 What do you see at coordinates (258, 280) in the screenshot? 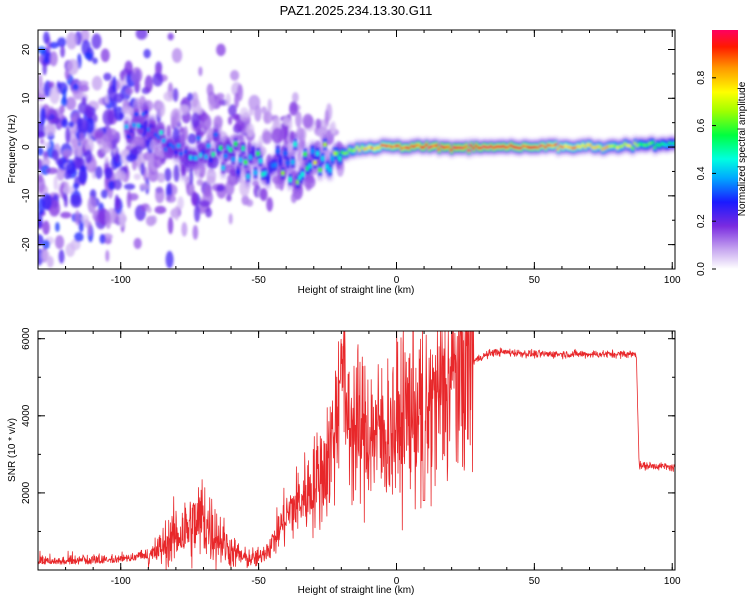
I see `spectrogram-x-tick-label: -50` at bounding box center [258, 280].